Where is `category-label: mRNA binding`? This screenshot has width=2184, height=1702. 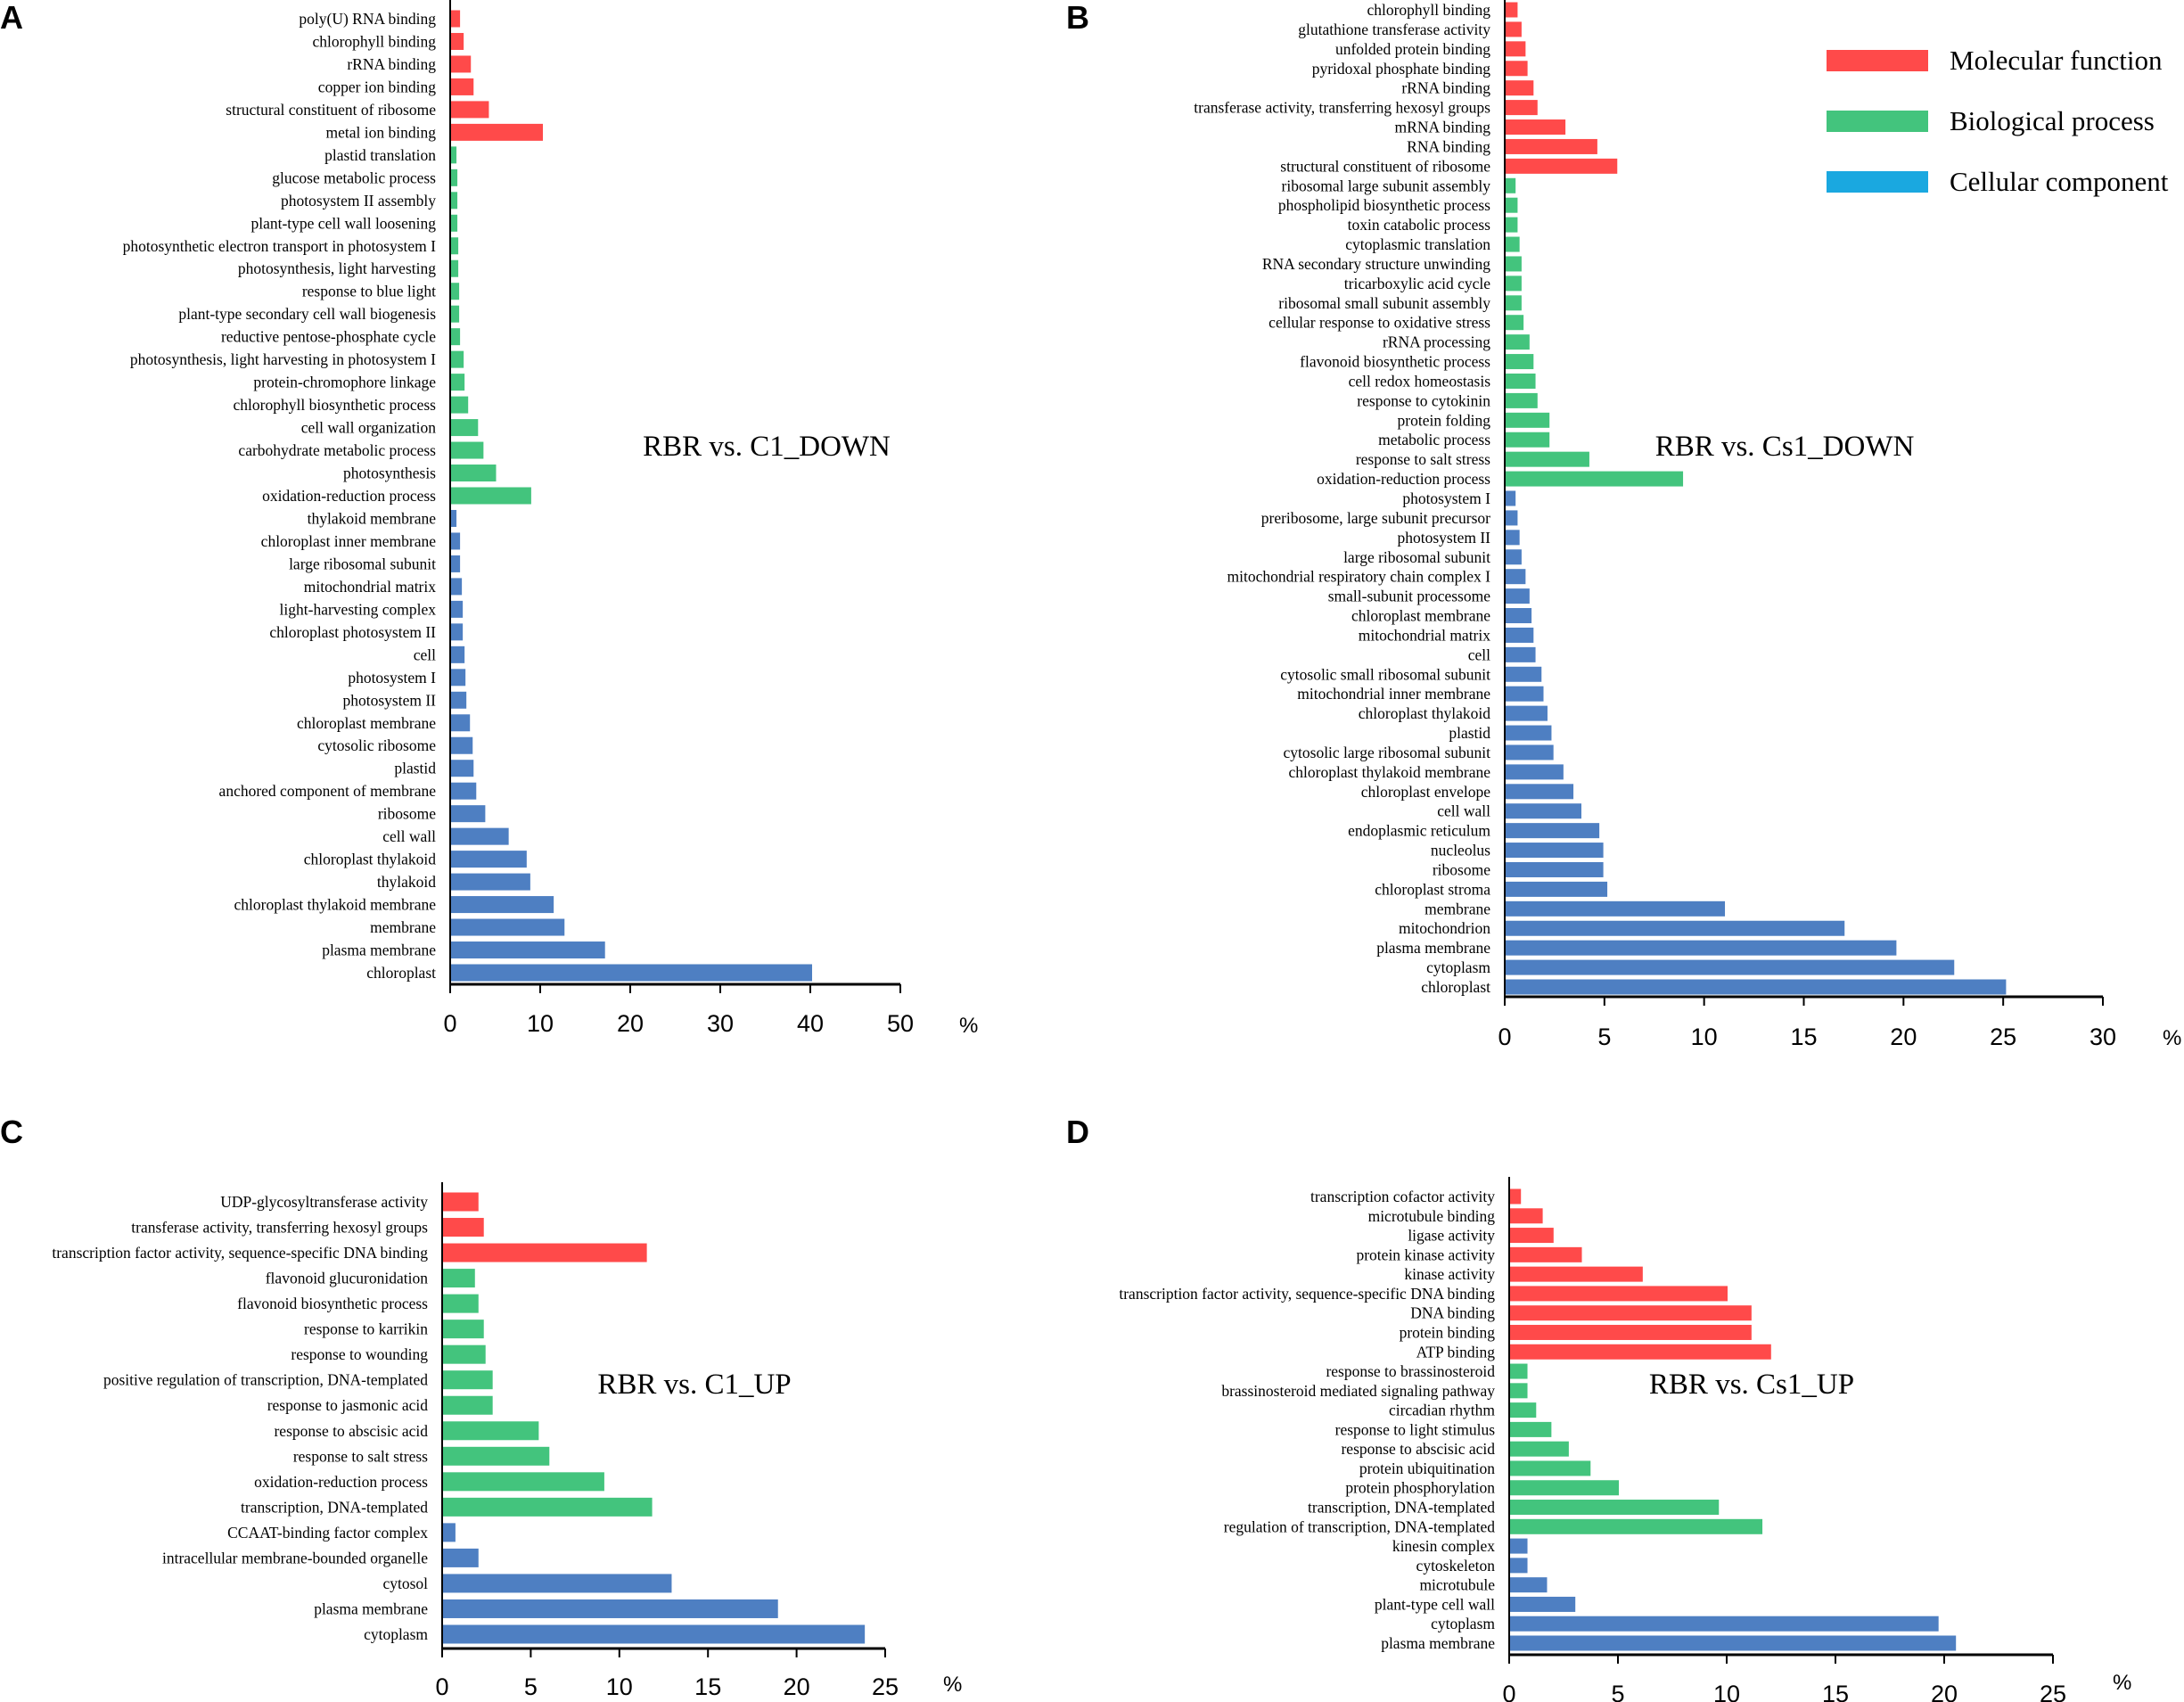
category-label: mRNA binding is located at coordinates (1443, 128).